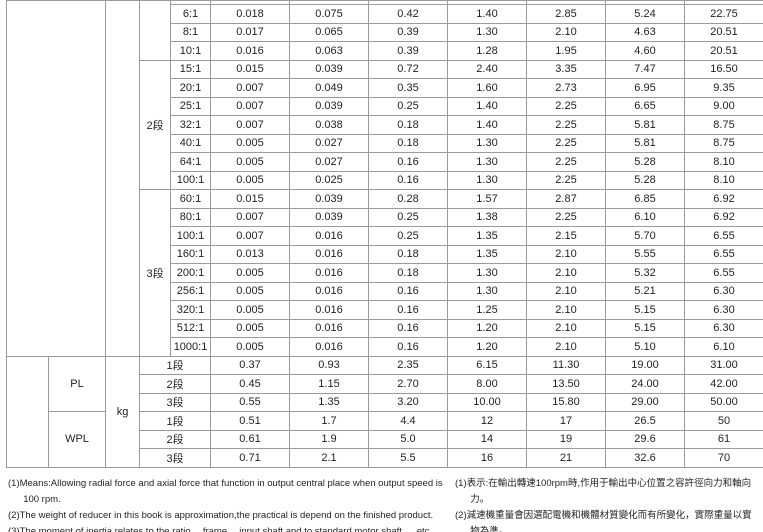 Image resolution: width=763 pixels, height=532 pixels. I want to click on value-cell: 1.28, so click(487, 51).